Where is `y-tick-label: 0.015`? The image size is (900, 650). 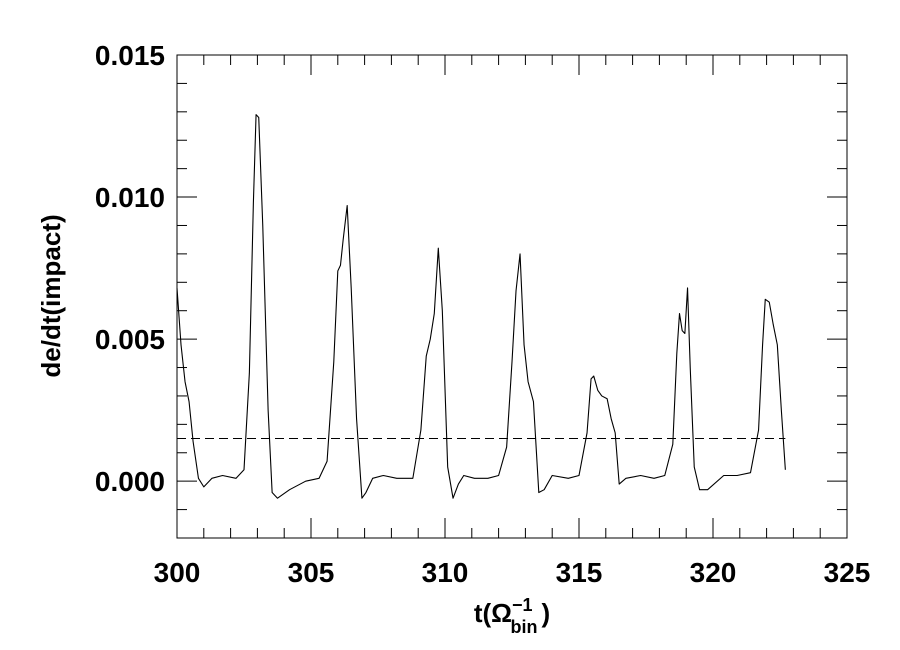
y-tick-label: 0.015 is located at coordinates (130, 55).